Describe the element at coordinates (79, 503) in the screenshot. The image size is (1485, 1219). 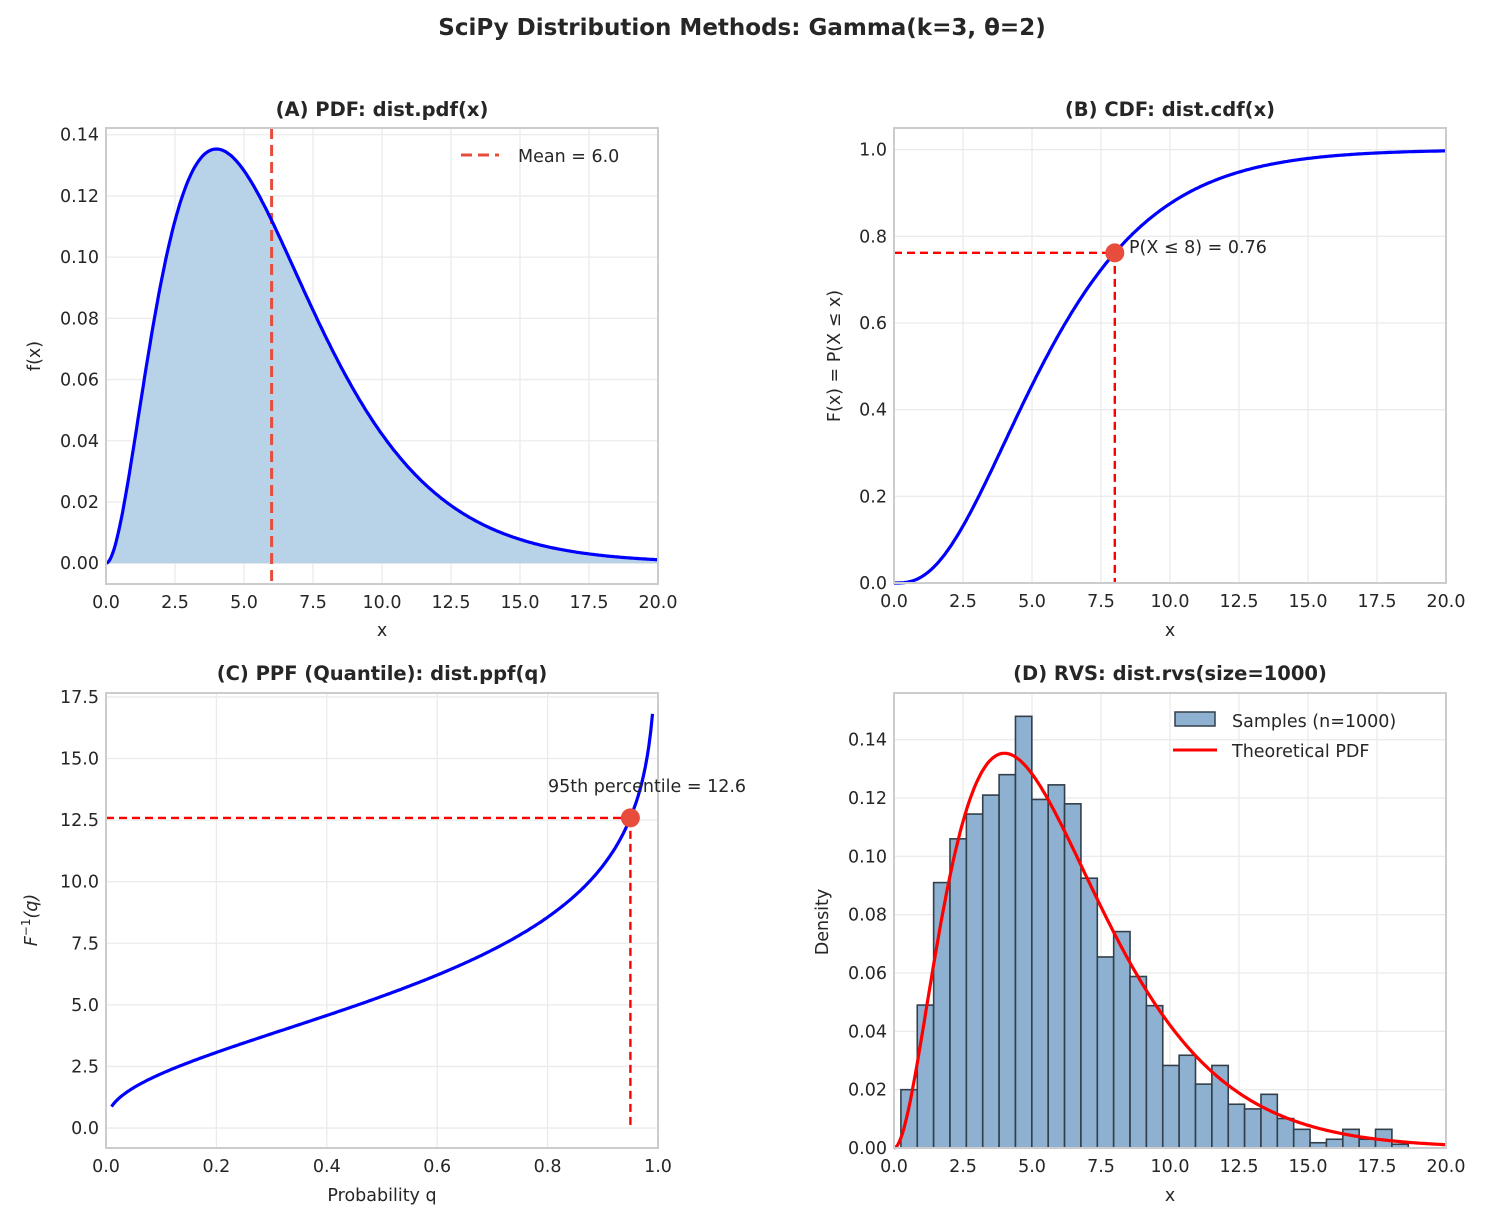
I see `panel-a-ytick-label: 0.02` at that location.